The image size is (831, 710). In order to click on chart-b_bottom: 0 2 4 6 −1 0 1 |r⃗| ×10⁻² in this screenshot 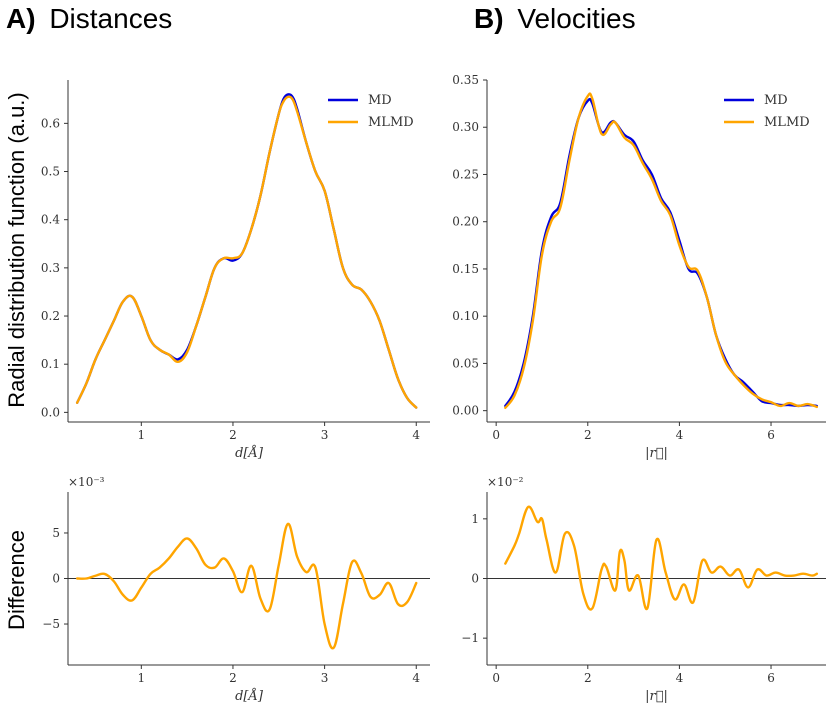, I will do `click(643, 589)`.